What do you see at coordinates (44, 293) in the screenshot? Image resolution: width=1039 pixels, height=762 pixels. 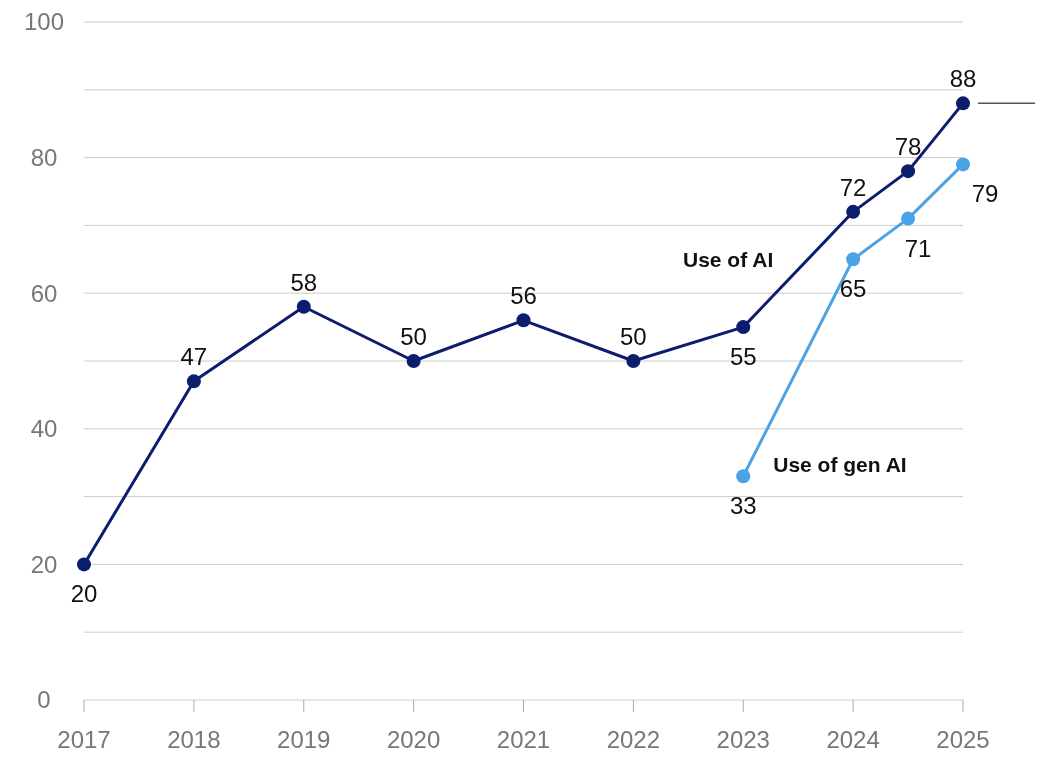 I see `y-tick-label: 60` at bounding box center [44, 293].